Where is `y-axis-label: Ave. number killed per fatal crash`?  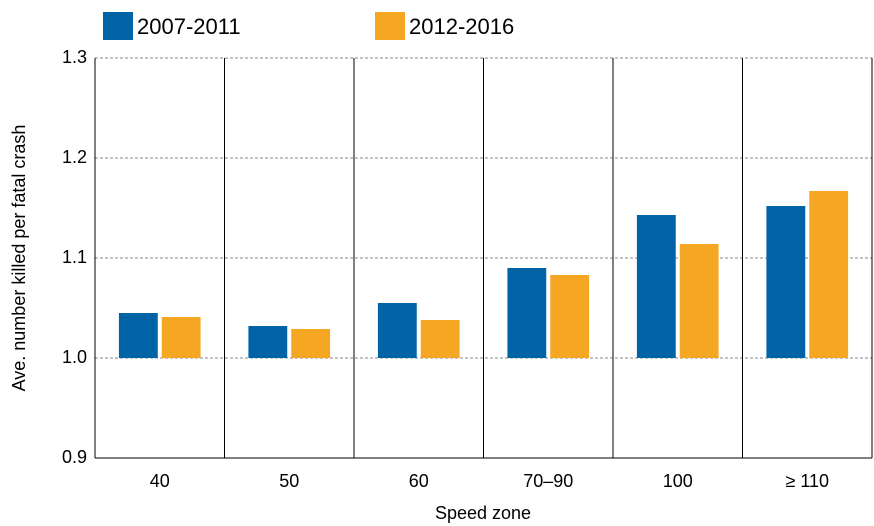 y-axis-label: Ave. number killed per fatal crash is located at coordinates (19, 258).